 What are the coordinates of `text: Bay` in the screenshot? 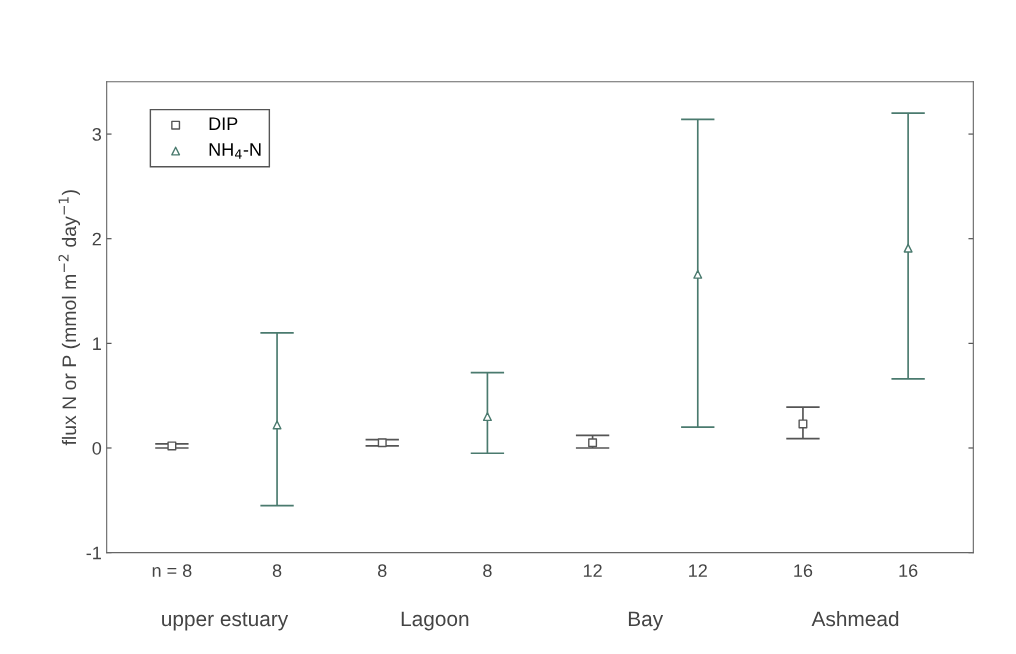 It's located at (646, 621).